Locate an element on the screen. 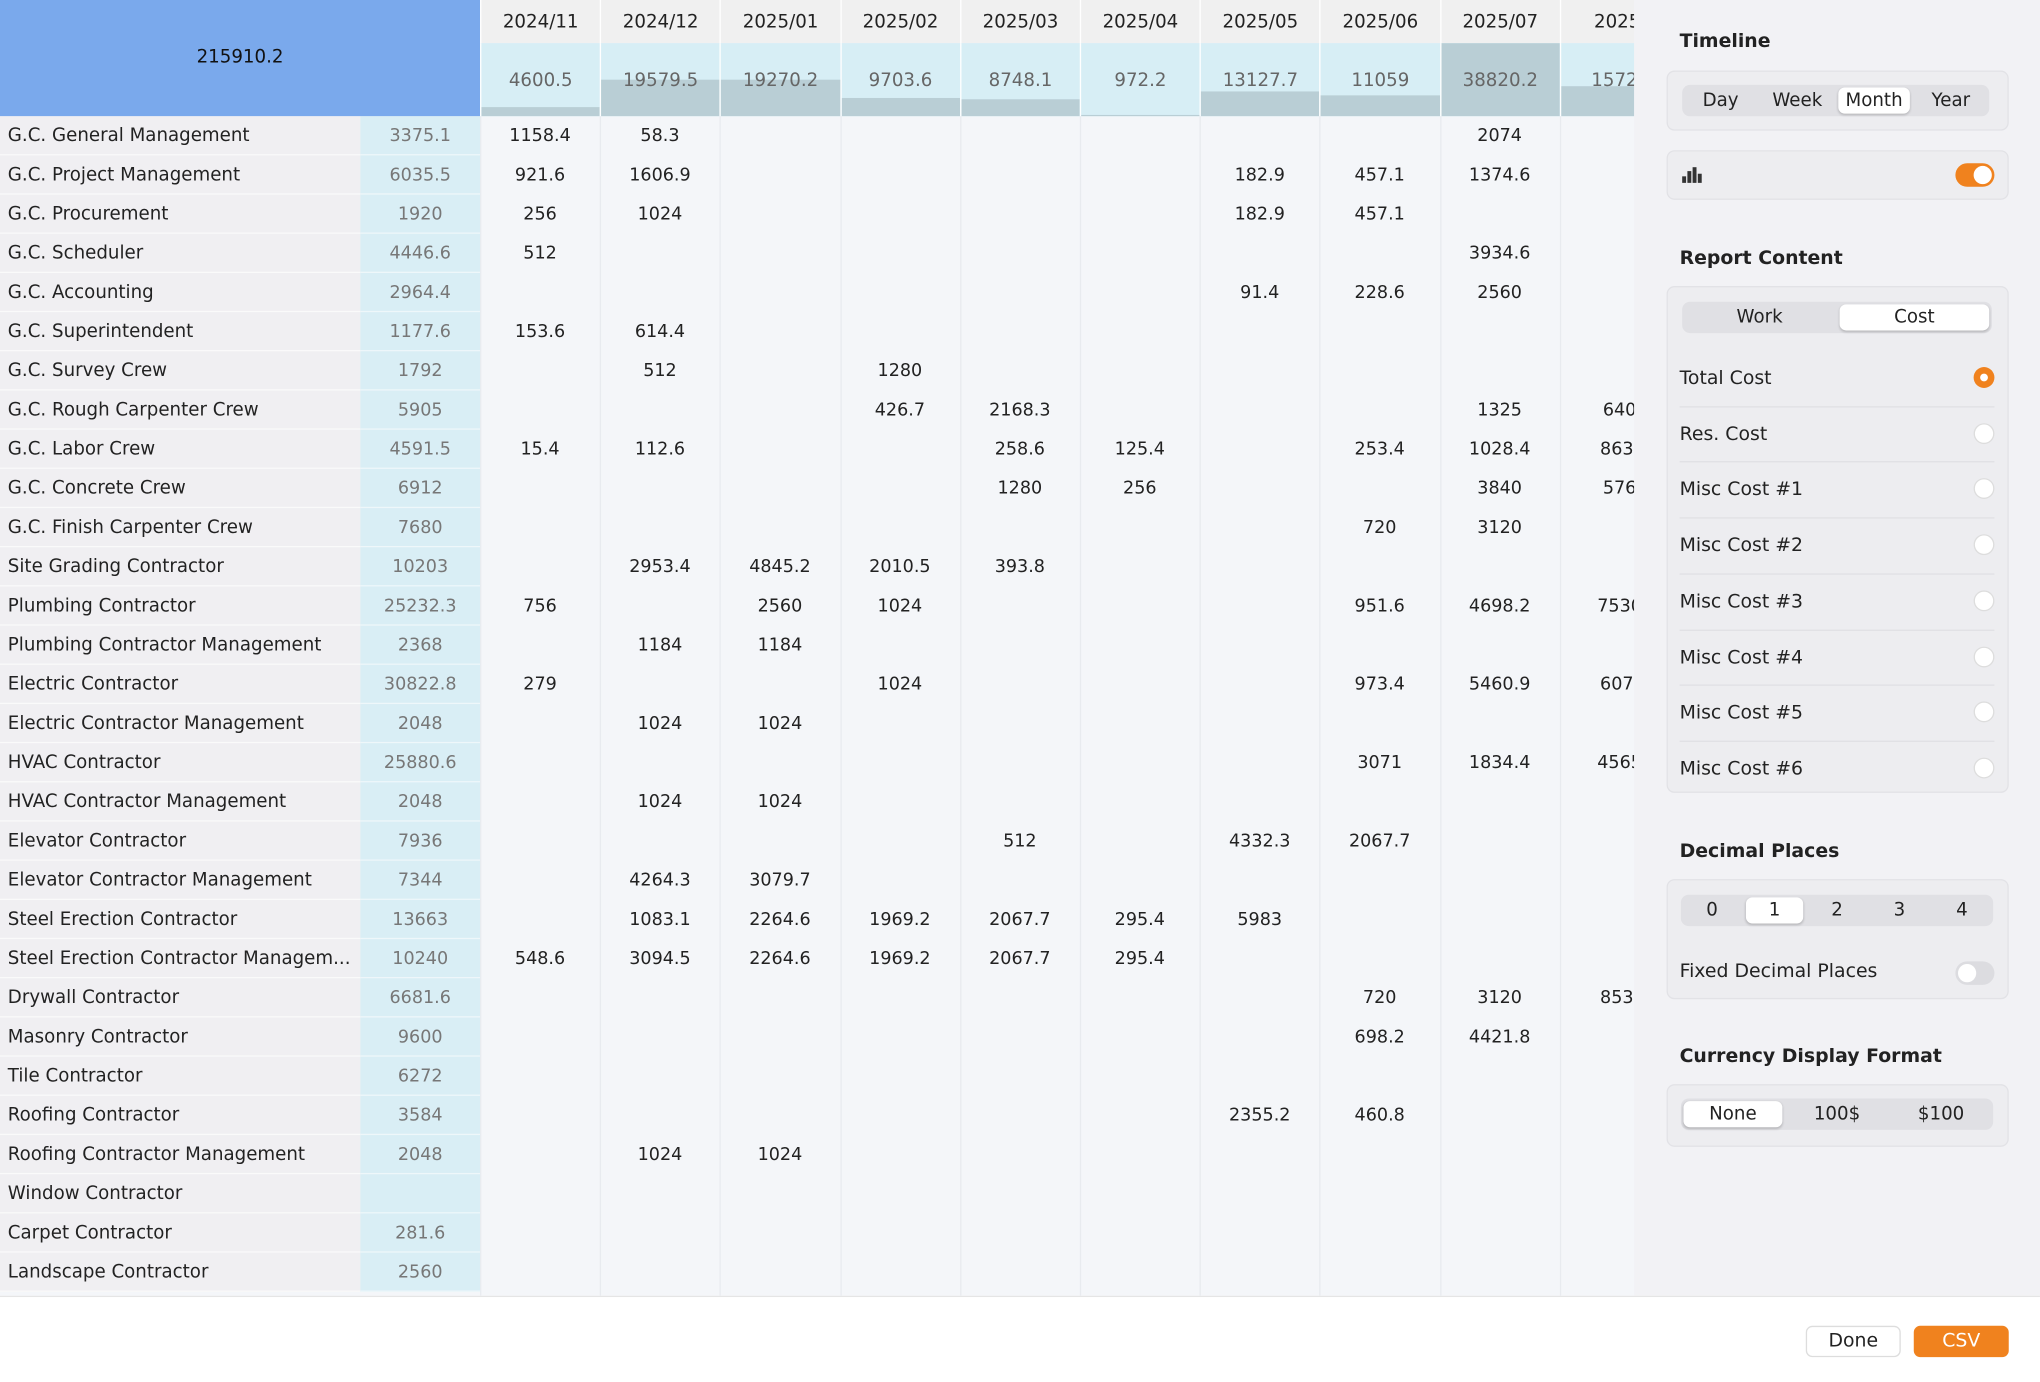 Image resolution: width=2040 pixels, height=1382 pixels. option-label: Misc Cost #3 is located at coordinates (1741, 602).